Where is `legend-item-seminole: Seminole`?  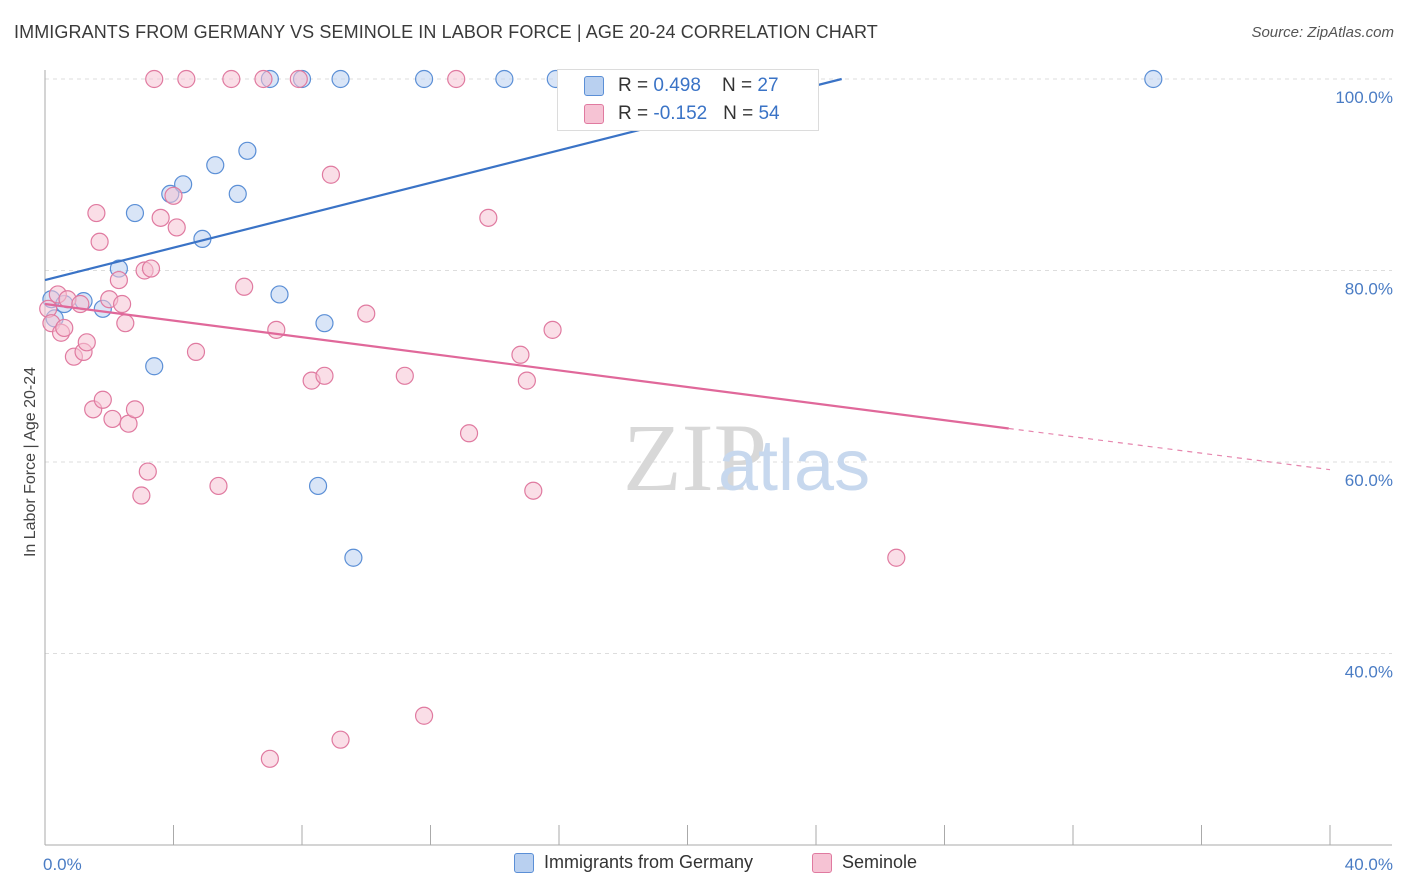 legend-item-seminole: Seminole is located at coordinates (864, 862).